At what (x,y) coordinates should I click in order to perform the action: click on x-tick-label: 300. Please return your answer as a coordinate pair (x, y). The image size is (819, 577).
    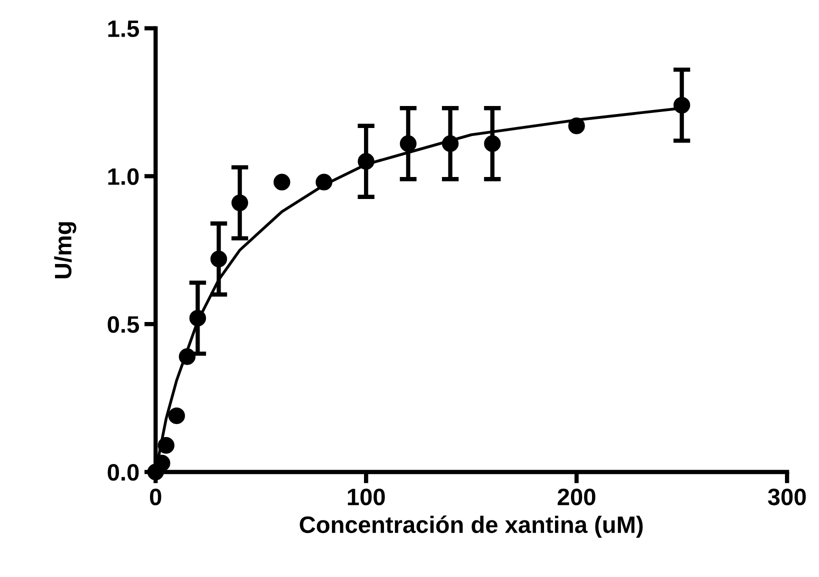
    Looking at the image, I should click on (787, 497).